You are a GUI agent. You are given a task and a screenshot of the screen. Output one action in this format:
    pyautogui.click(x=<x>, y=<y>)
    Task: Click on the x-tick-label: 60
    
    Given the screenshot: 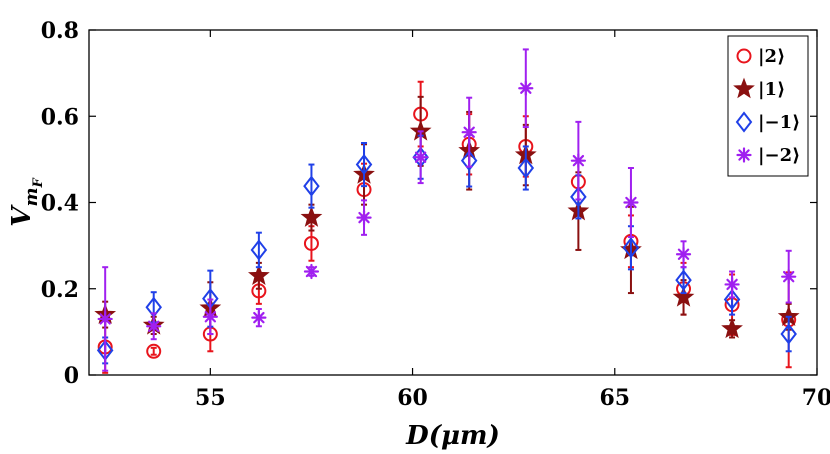 What is the action you would take?
    pyautogui.click(x=412, y=398)
    